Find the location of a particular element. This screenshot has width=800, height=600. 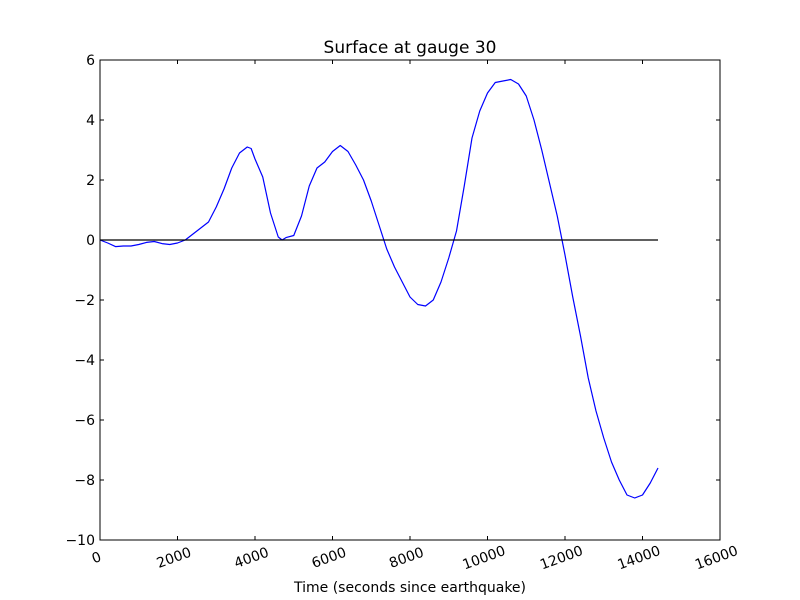

y-tick-label: −4 is located at coordinates (84, 361).